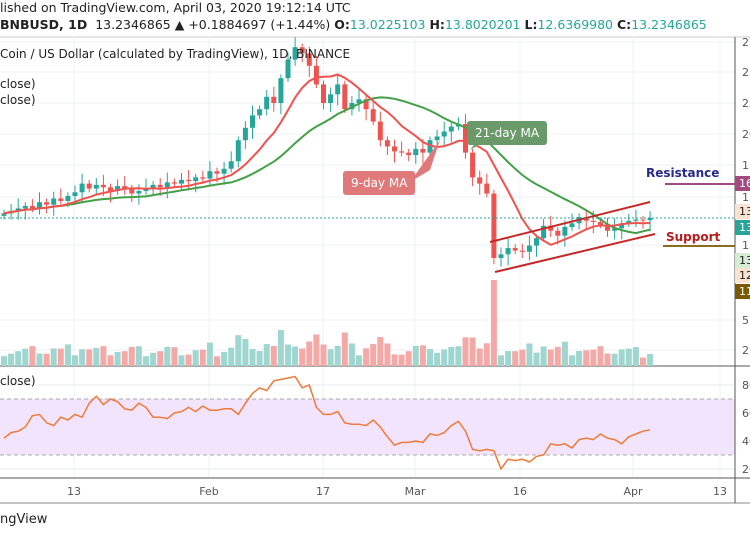 The height and width of the screenshot is (536, 750). I want to click on high-value: 13.8020201, so click(482, 24).